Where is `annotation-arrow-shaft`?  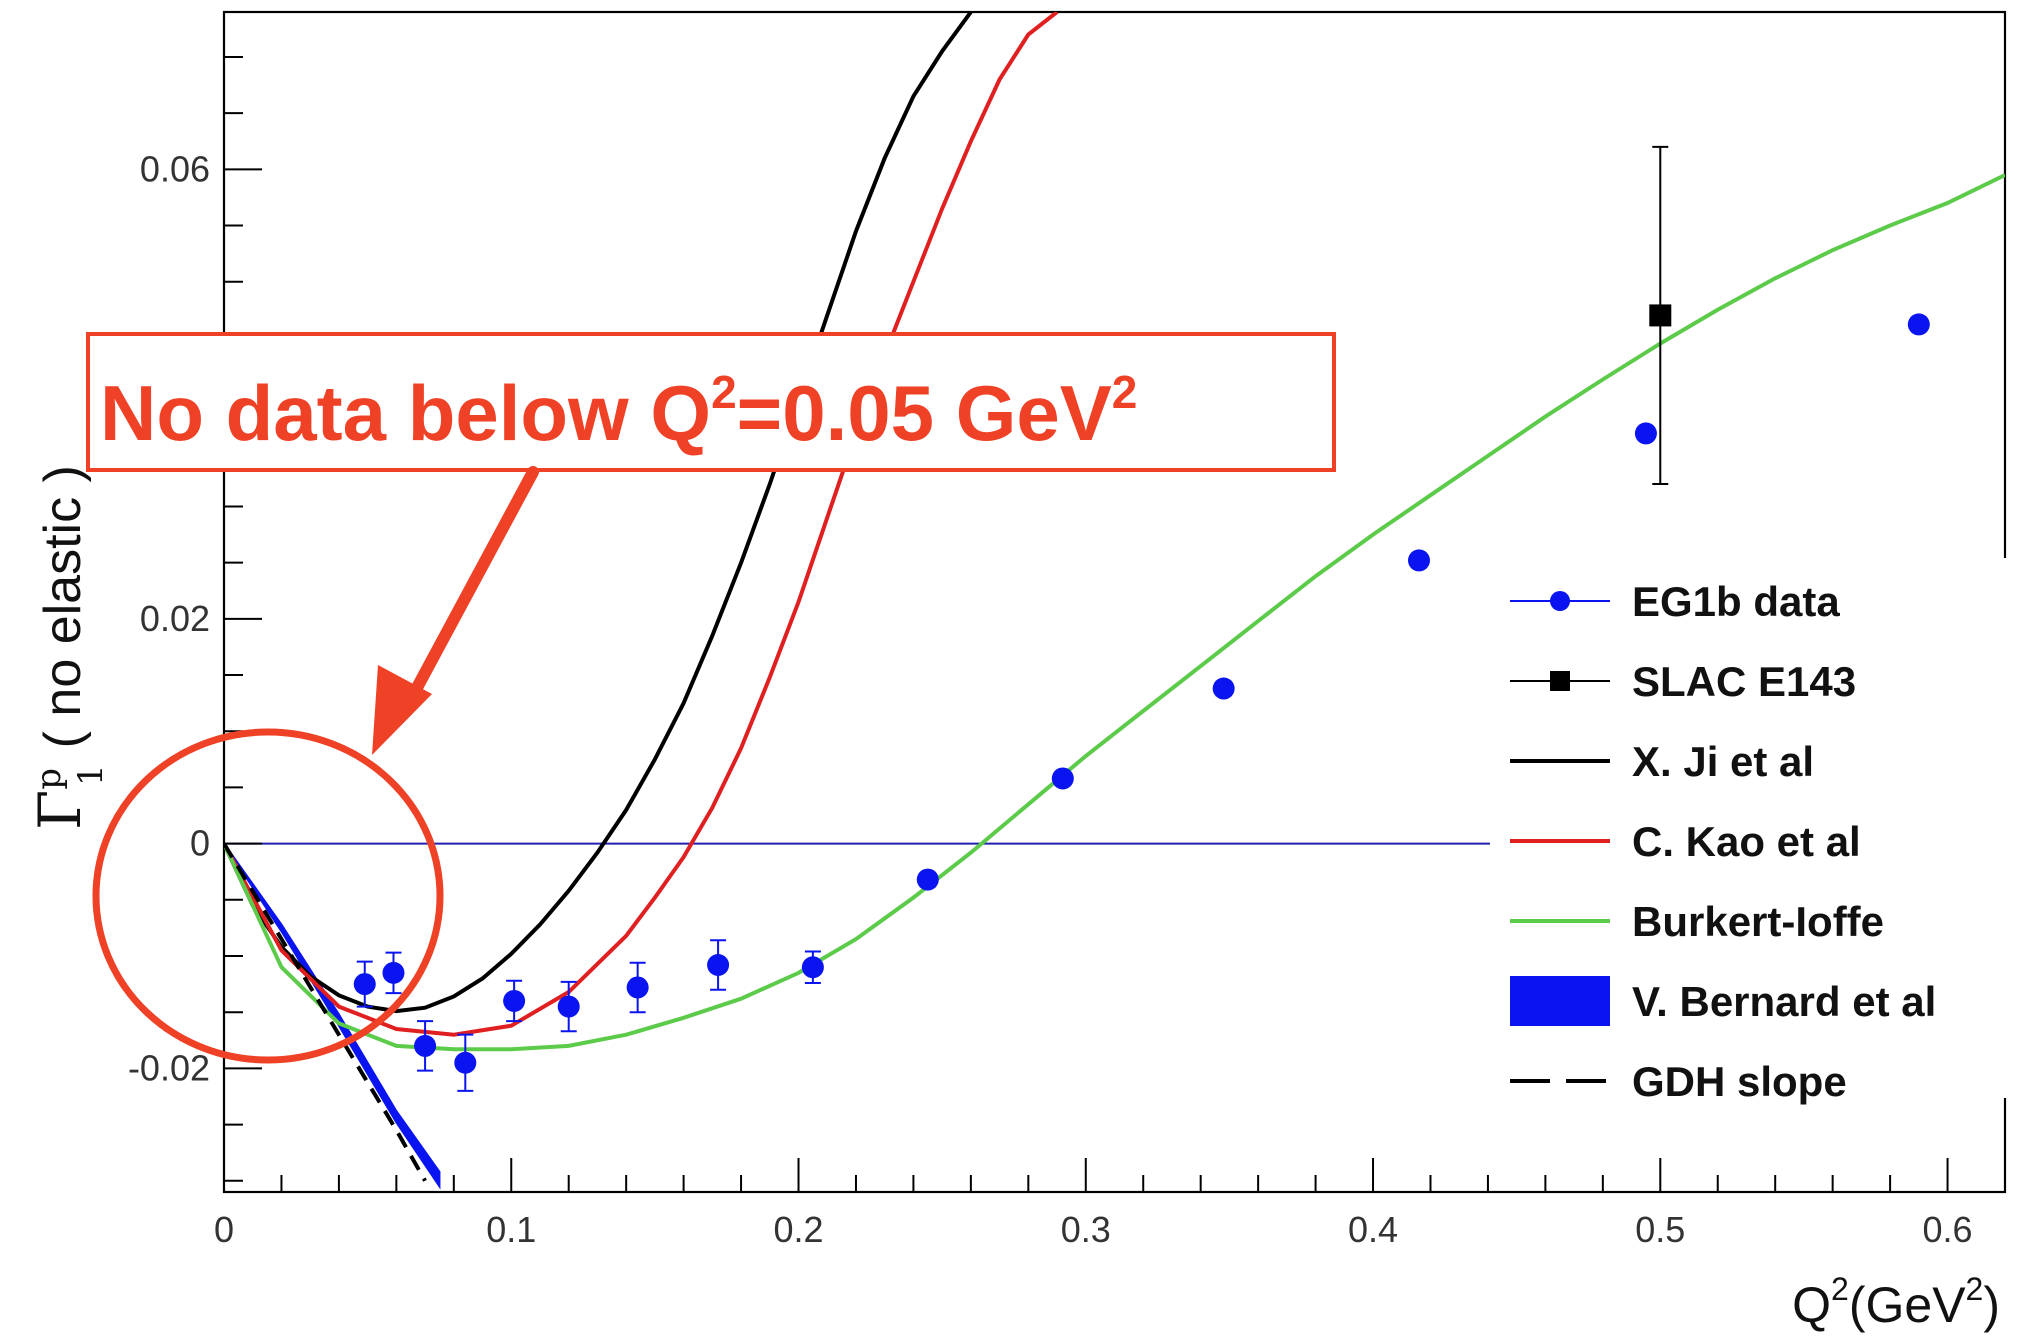 annotation-arrow-shaft is located at coordinates (469, 591).